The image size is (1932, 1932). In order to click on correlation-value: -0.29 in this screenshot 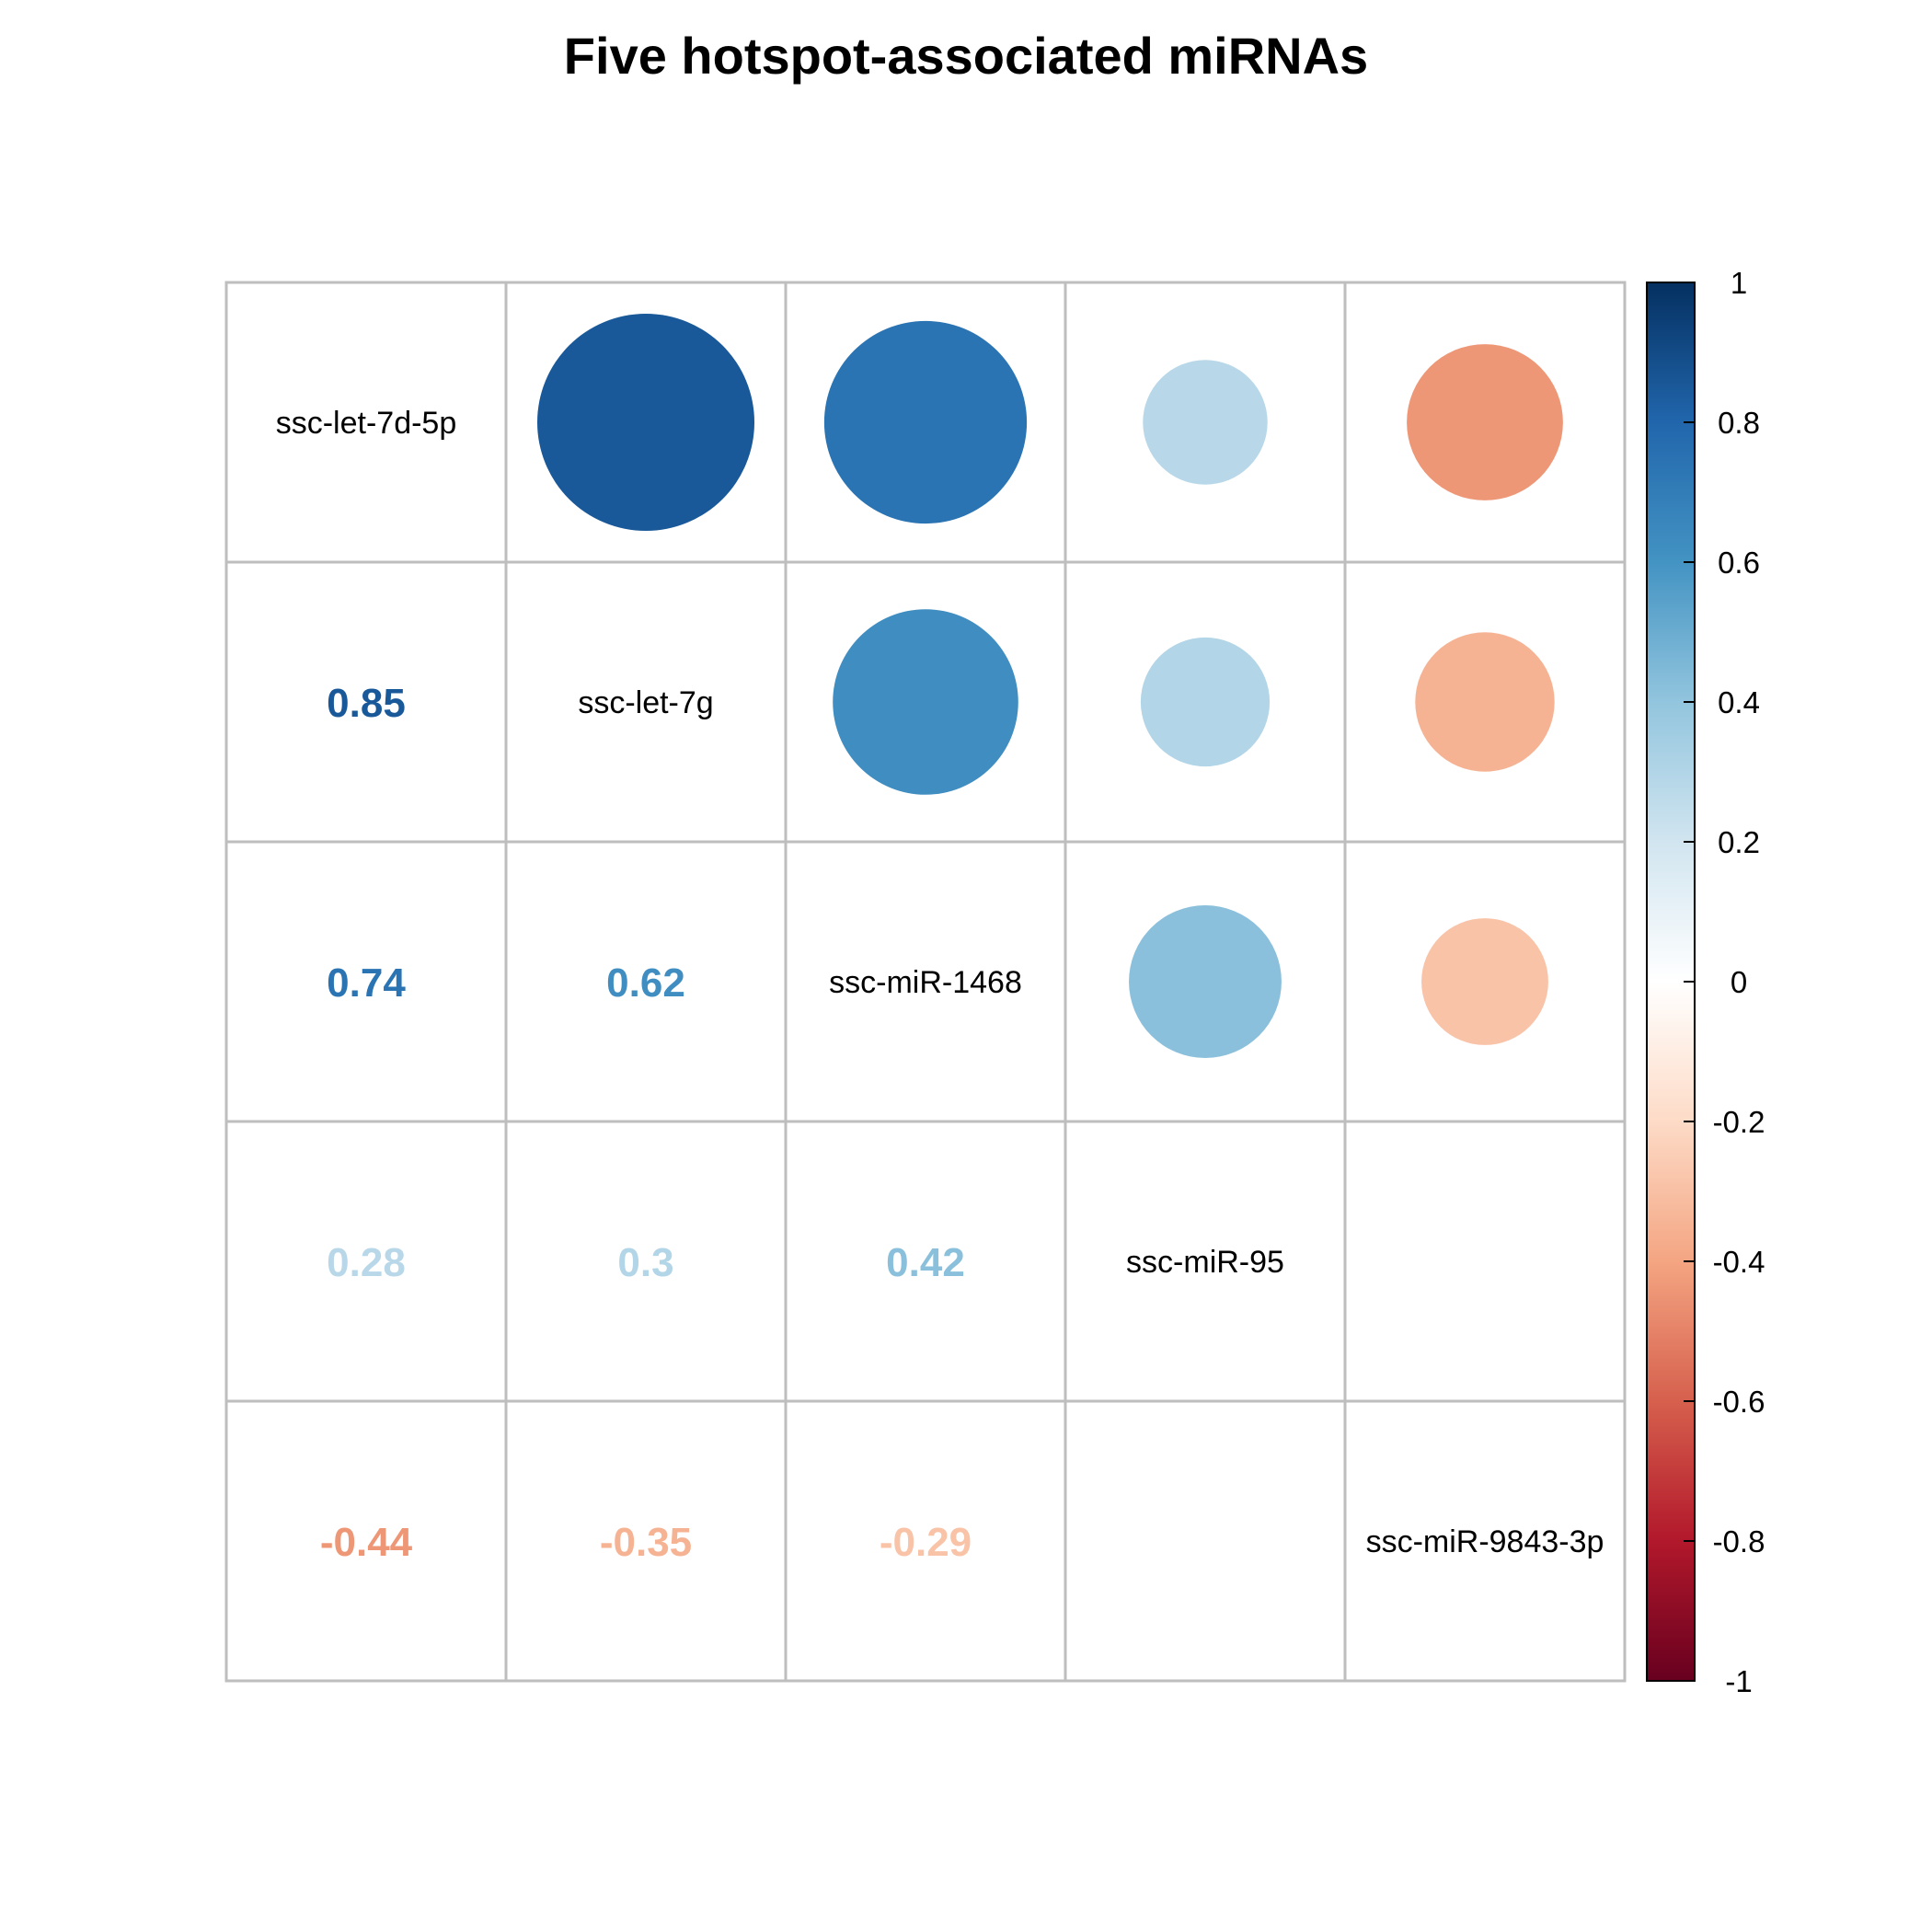, I will do `click(926, 1542)`.